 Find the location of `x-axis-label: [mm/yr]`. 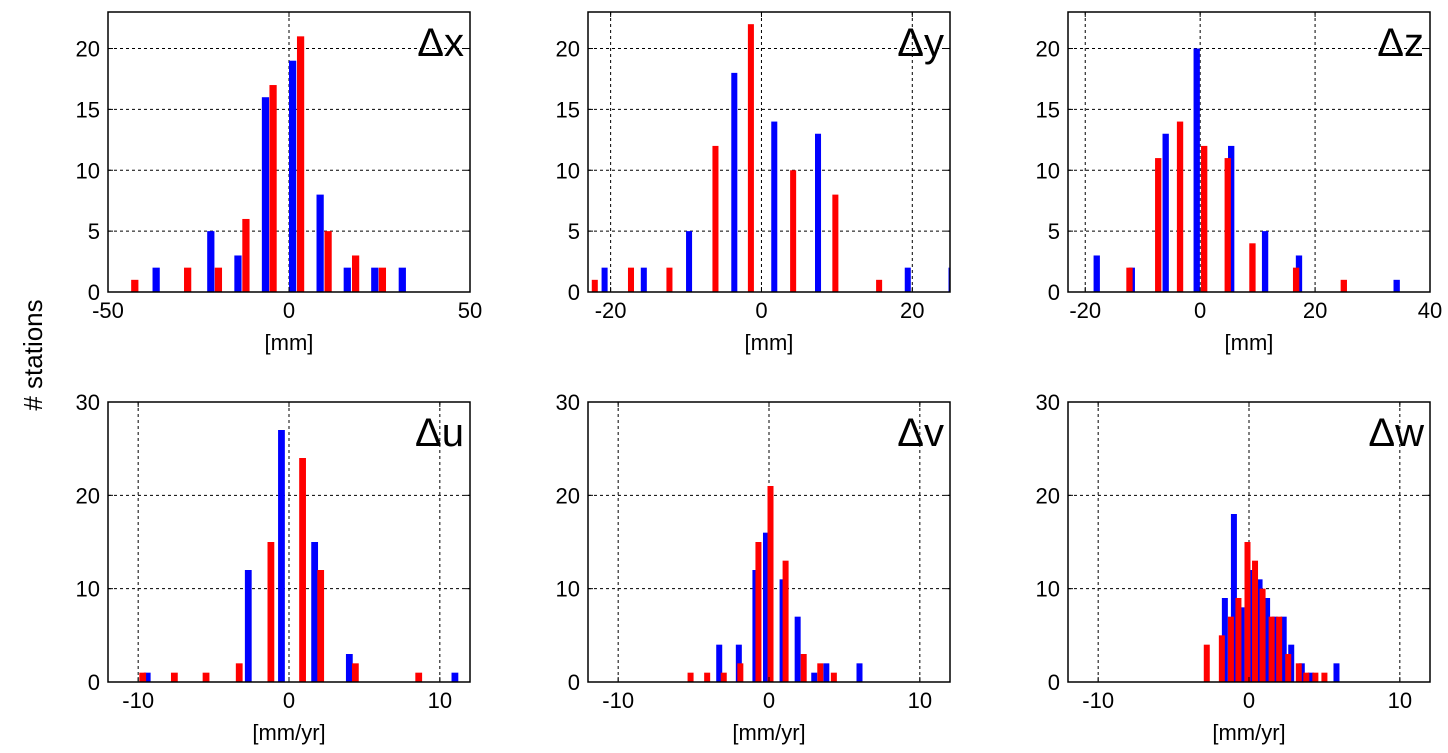

x-axis-label: [mm/yr] is located at coordinates (768, 732).